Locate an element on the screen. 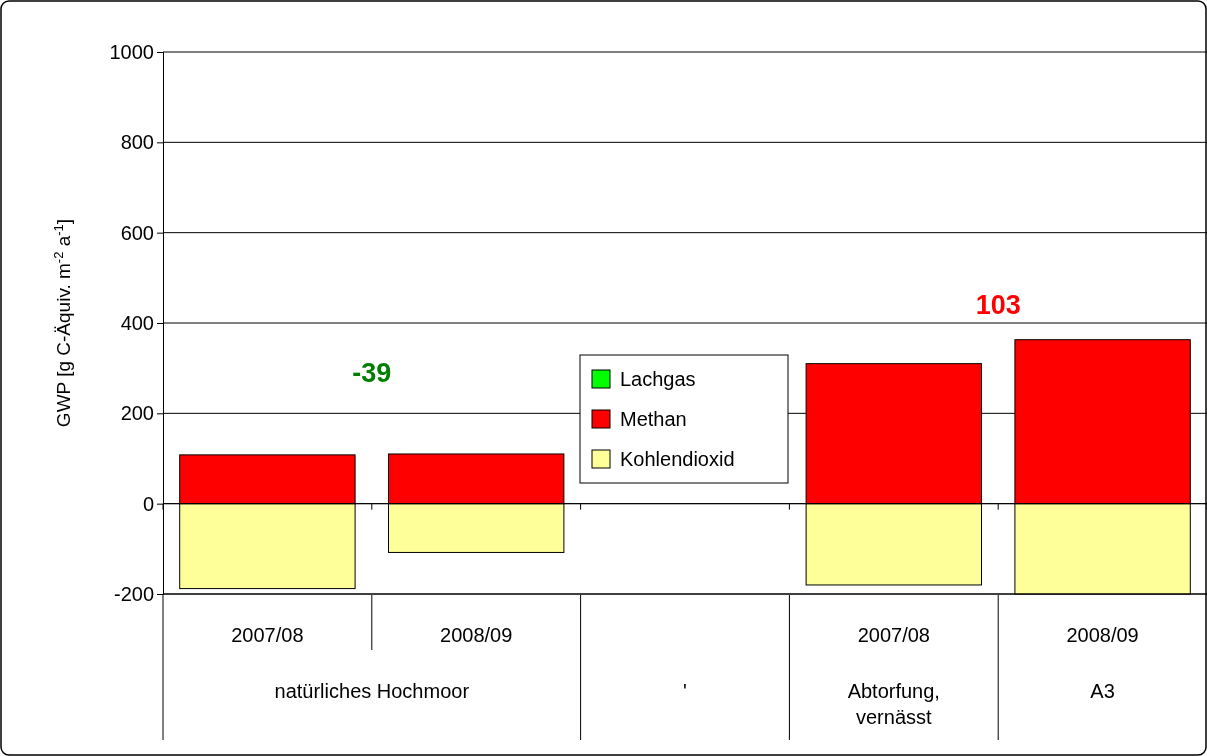 The image size is (1207, 756). legend-label: Lachgas is located at coordinates (658, 379).